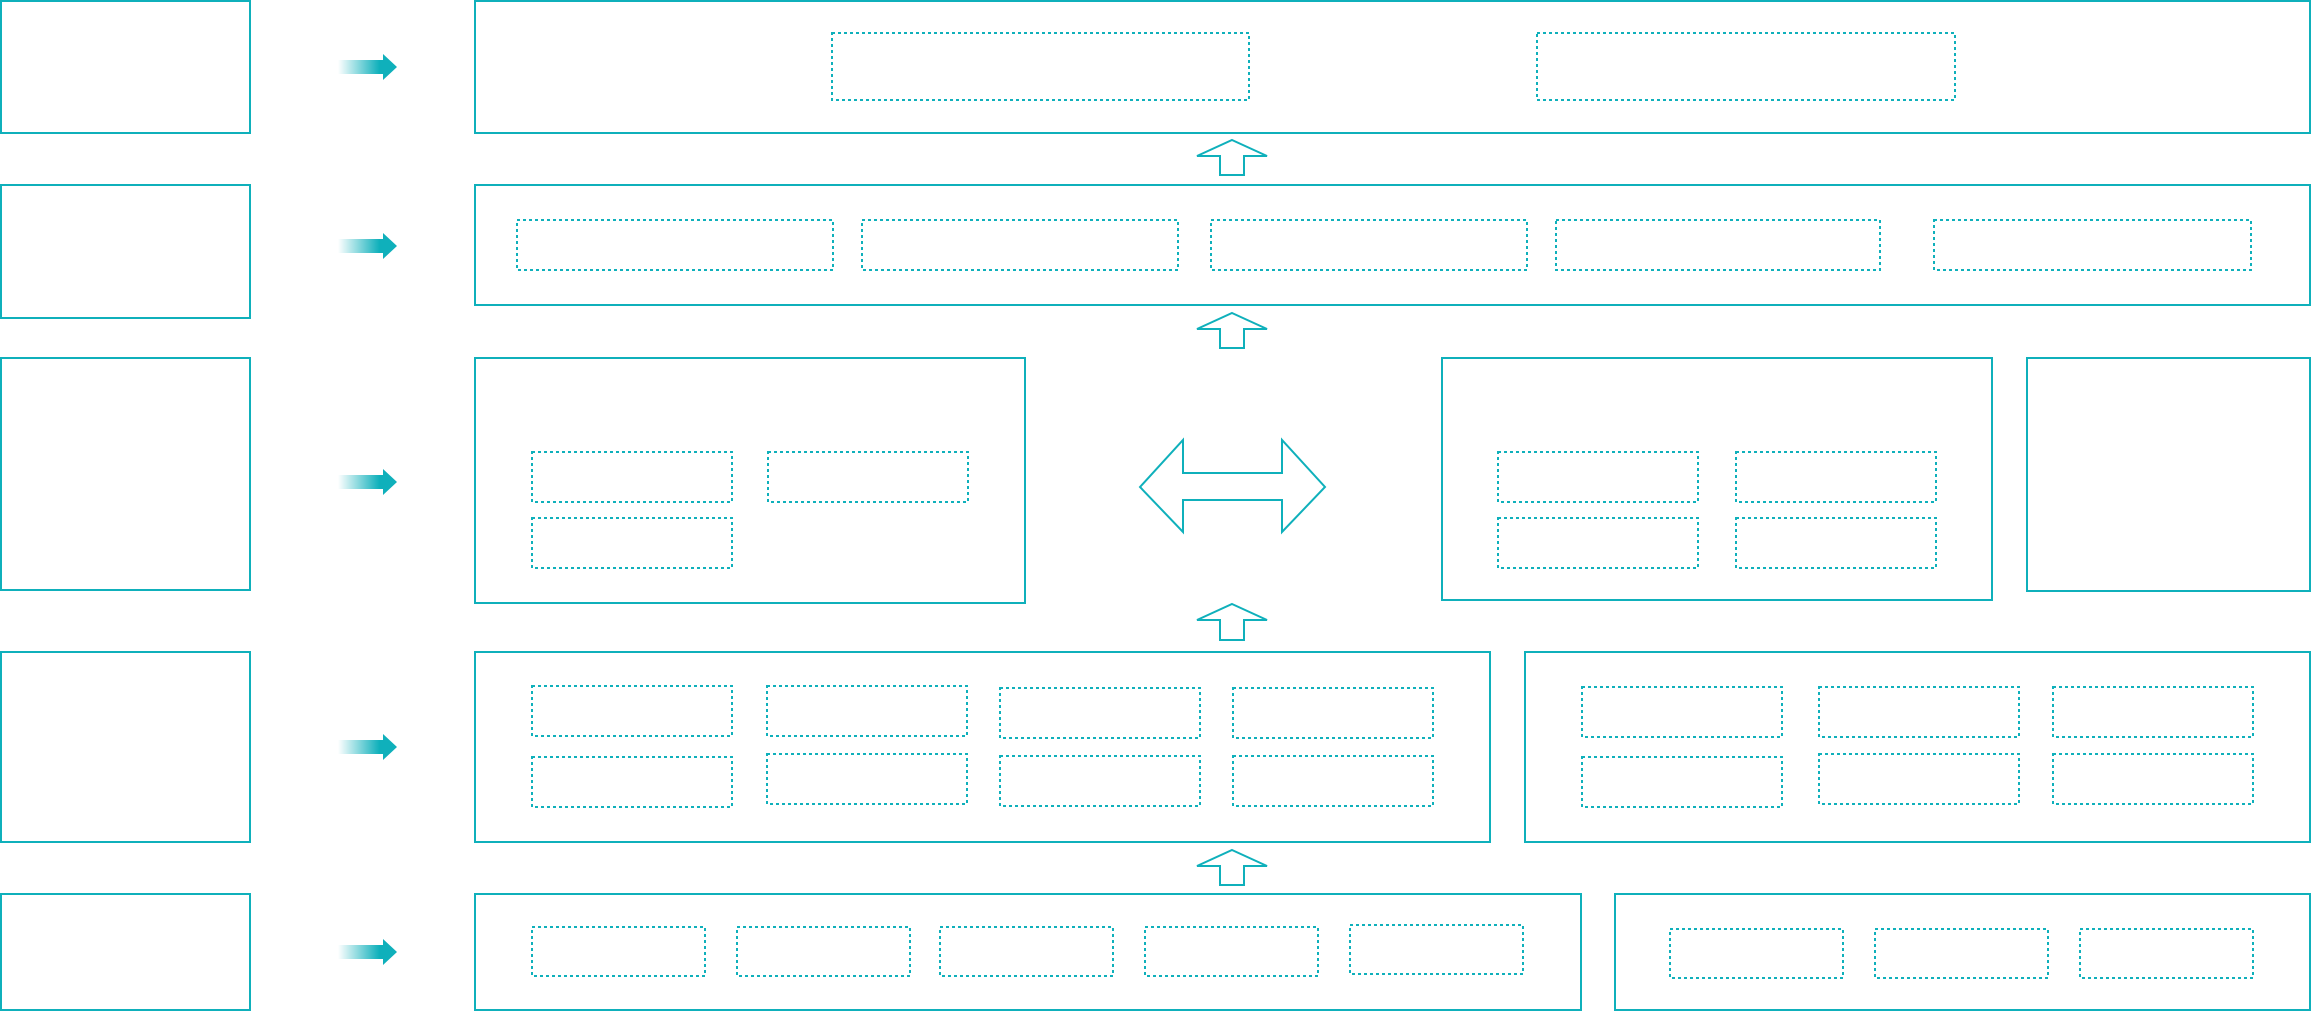 This screenshot has width=2312, height=1012. What do you see at coordinates (2168, 474) in the screenshot?
I see `layer-3-side-panel` at bounding box center [2168, 474].